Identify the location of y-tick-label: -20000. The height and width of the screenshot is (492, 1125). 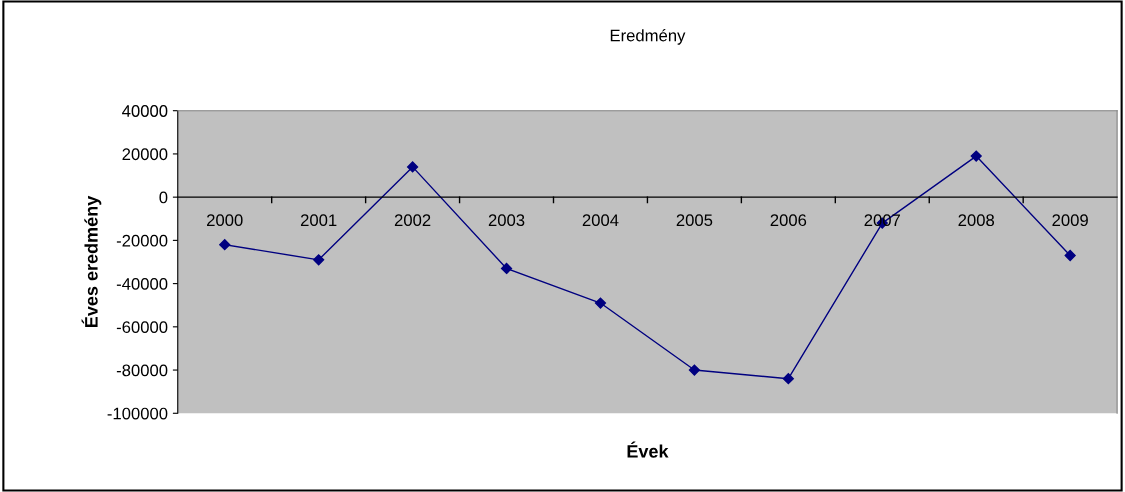
(142, 240).